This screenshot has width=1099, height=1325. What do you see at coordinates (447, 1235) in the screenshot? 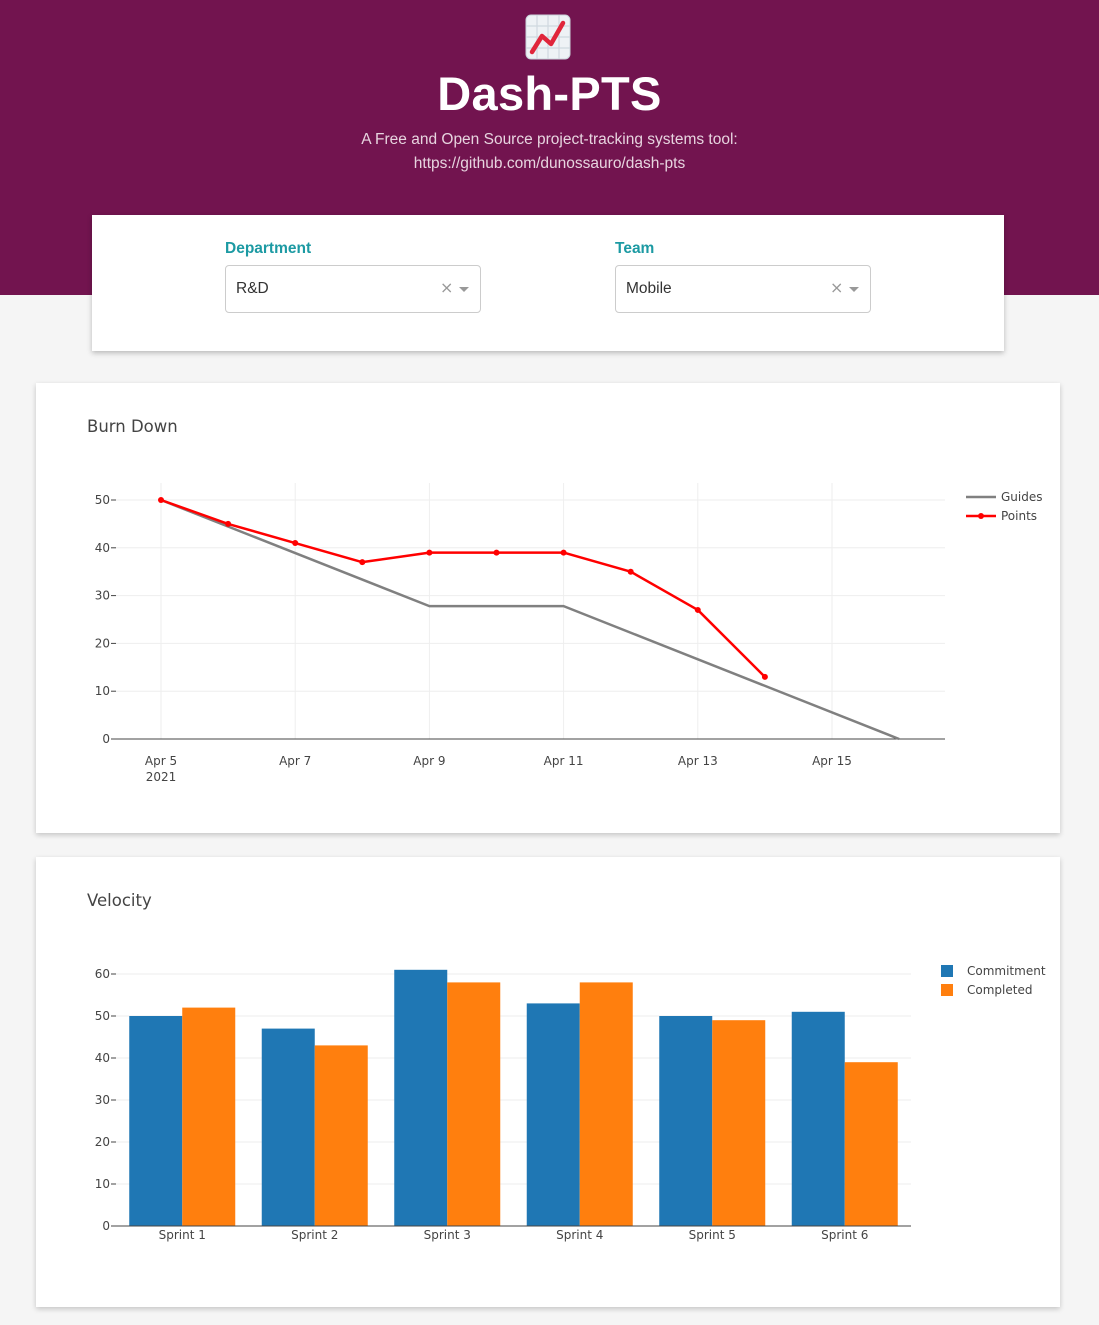
I see `x-tick-label: Sprint 3` at bounding box center [447, 1235].